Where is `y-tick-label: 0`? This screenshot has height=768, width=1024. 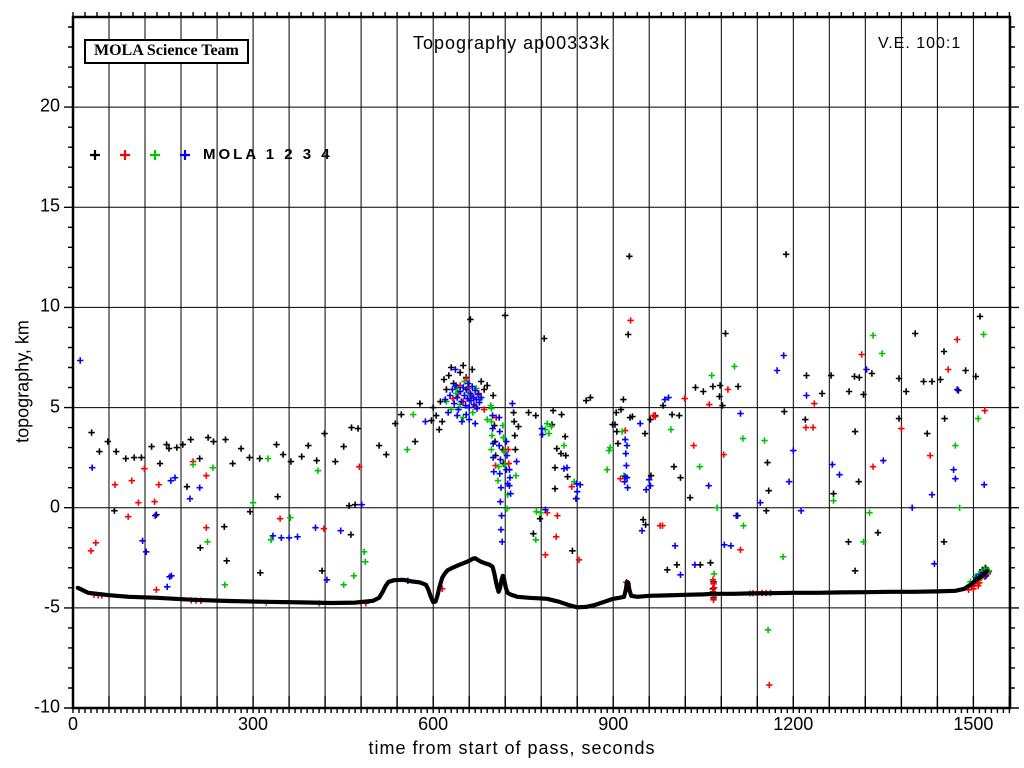
y-tick-label: 0 is located at coordinates (54, 506).